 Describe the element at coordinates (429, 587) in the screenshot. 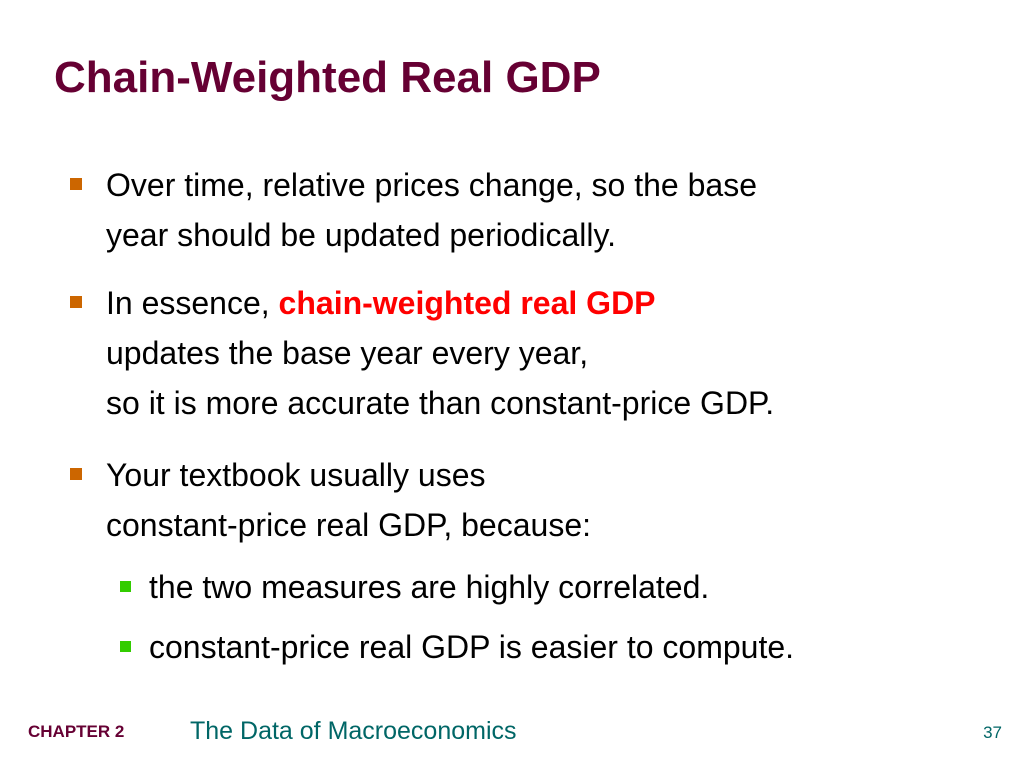

I see `sub-bullet-text: the two measures are highly correlated.` at that location.